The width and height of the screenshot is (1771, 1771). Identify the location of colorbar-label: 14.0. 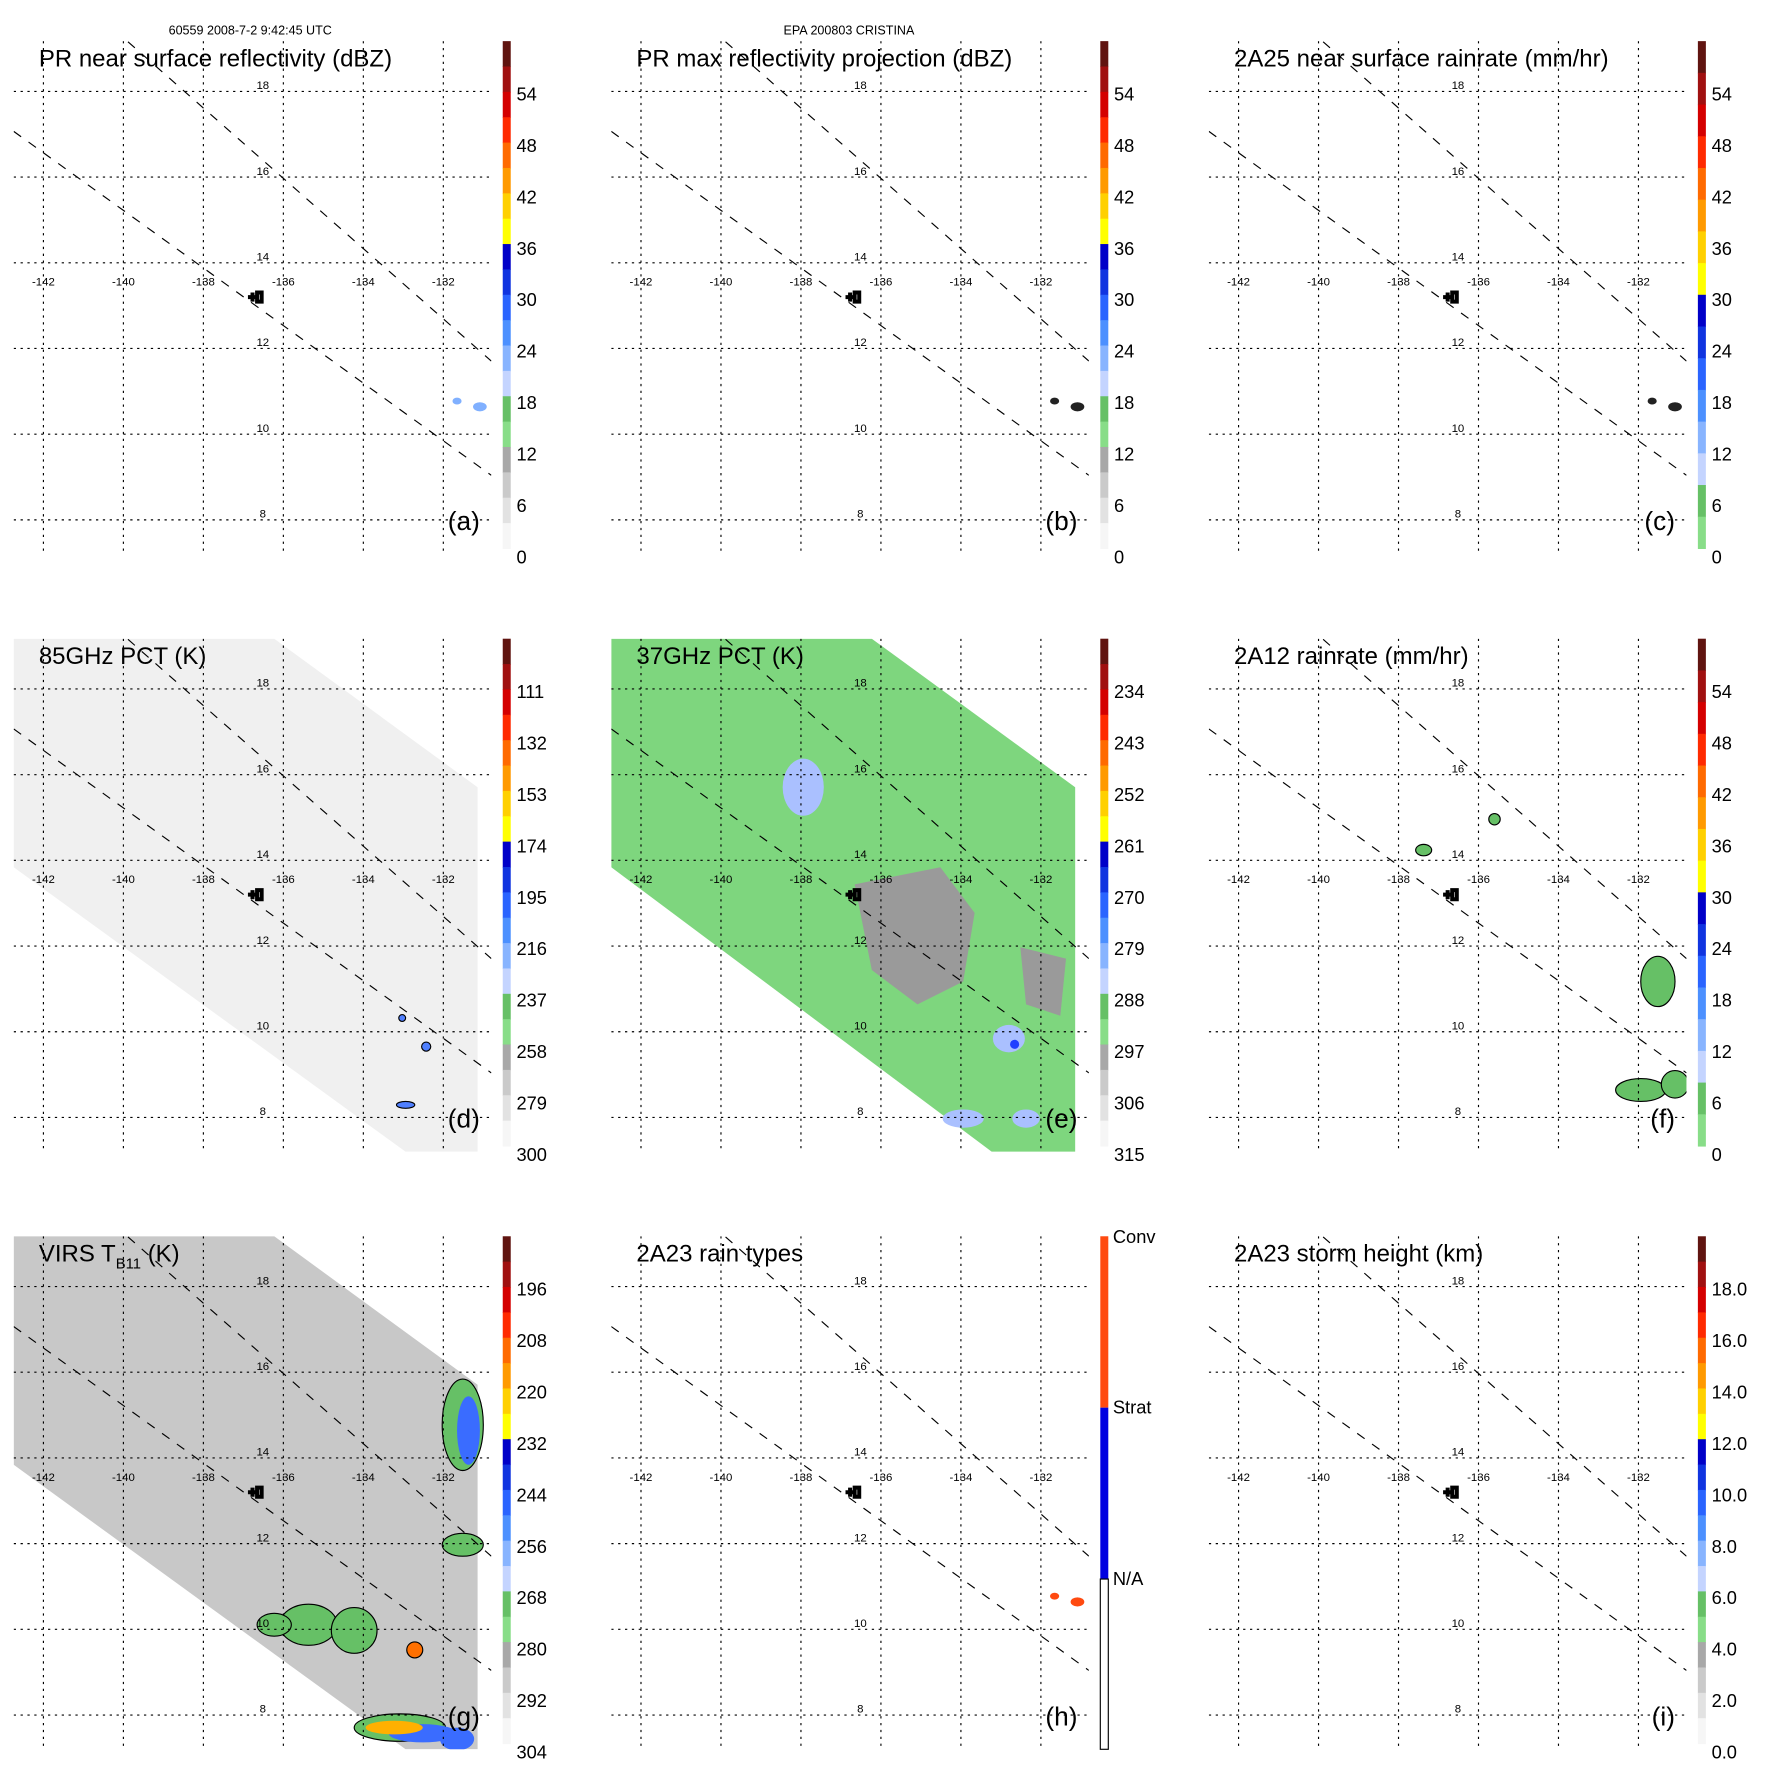
(1730, 1392).